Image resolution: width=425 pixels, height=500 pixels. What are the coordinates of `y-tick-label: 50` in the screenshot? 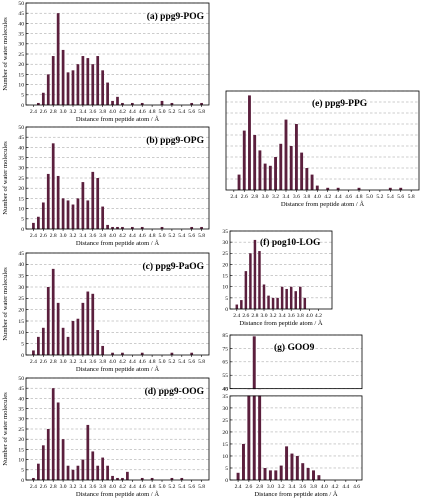 It's located at (21, 128).